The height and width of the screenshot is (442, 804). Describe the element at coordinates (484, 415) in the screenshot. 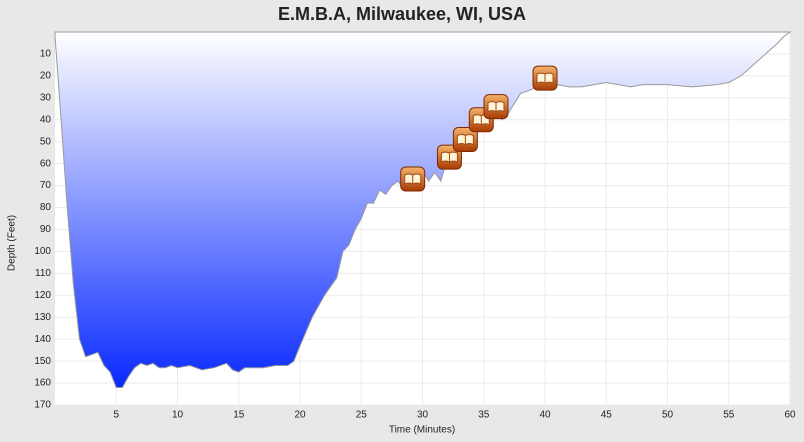

I see `x-tick-label: 35` at that location.